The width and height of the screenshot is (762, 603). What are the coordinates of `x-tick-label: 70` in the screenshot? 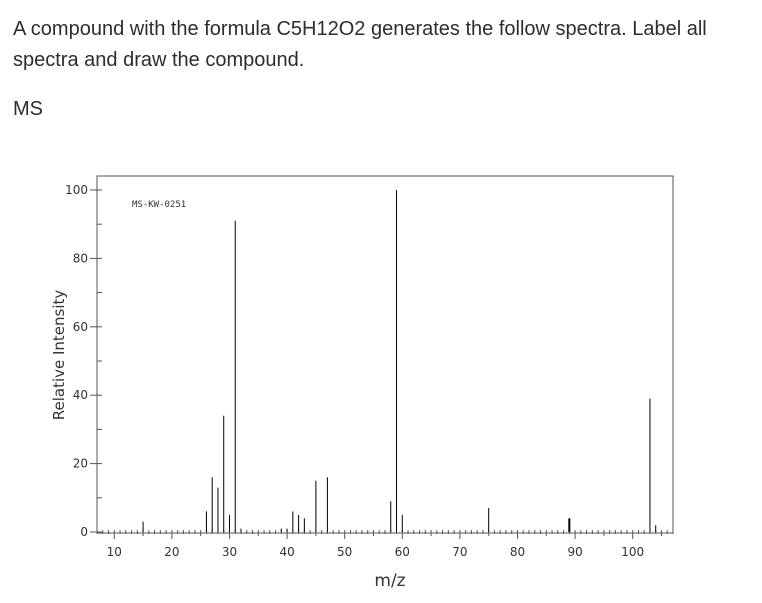 It's located at (459, 552).